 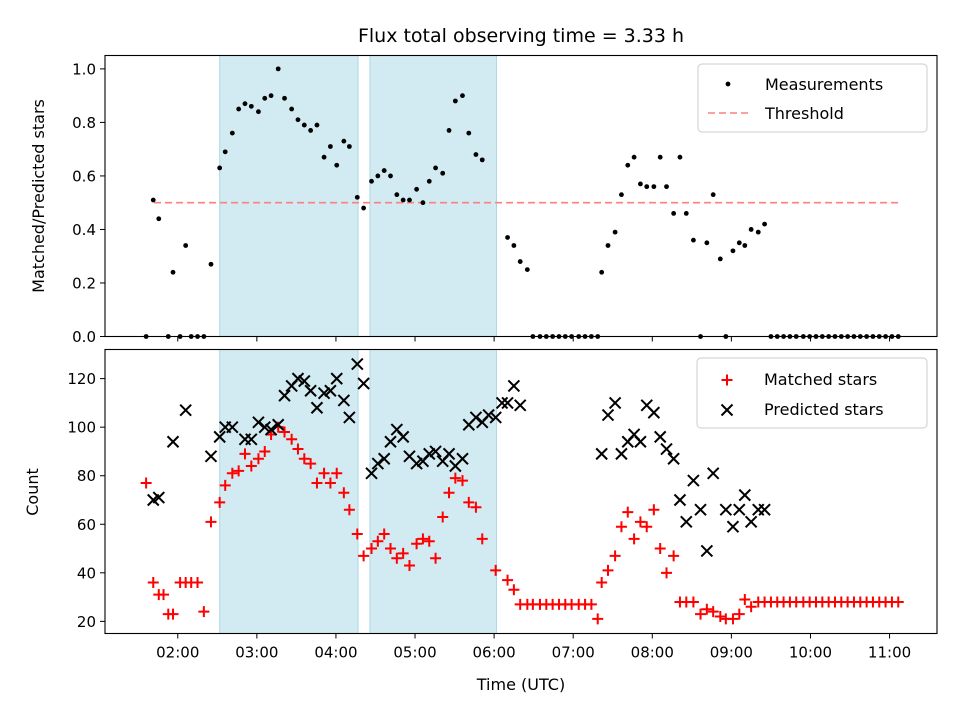 I want to click on bottom-y-tick-label: 80, so click(x=86, y=476).